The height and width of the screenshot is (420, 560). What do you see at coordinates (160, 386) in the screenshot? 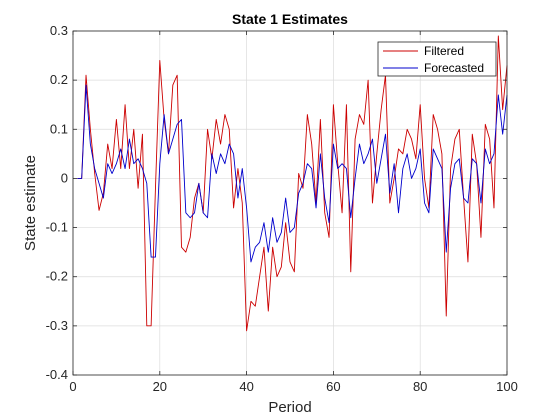
I see `x-tick-label: 20` at bounding box center [160, 386].